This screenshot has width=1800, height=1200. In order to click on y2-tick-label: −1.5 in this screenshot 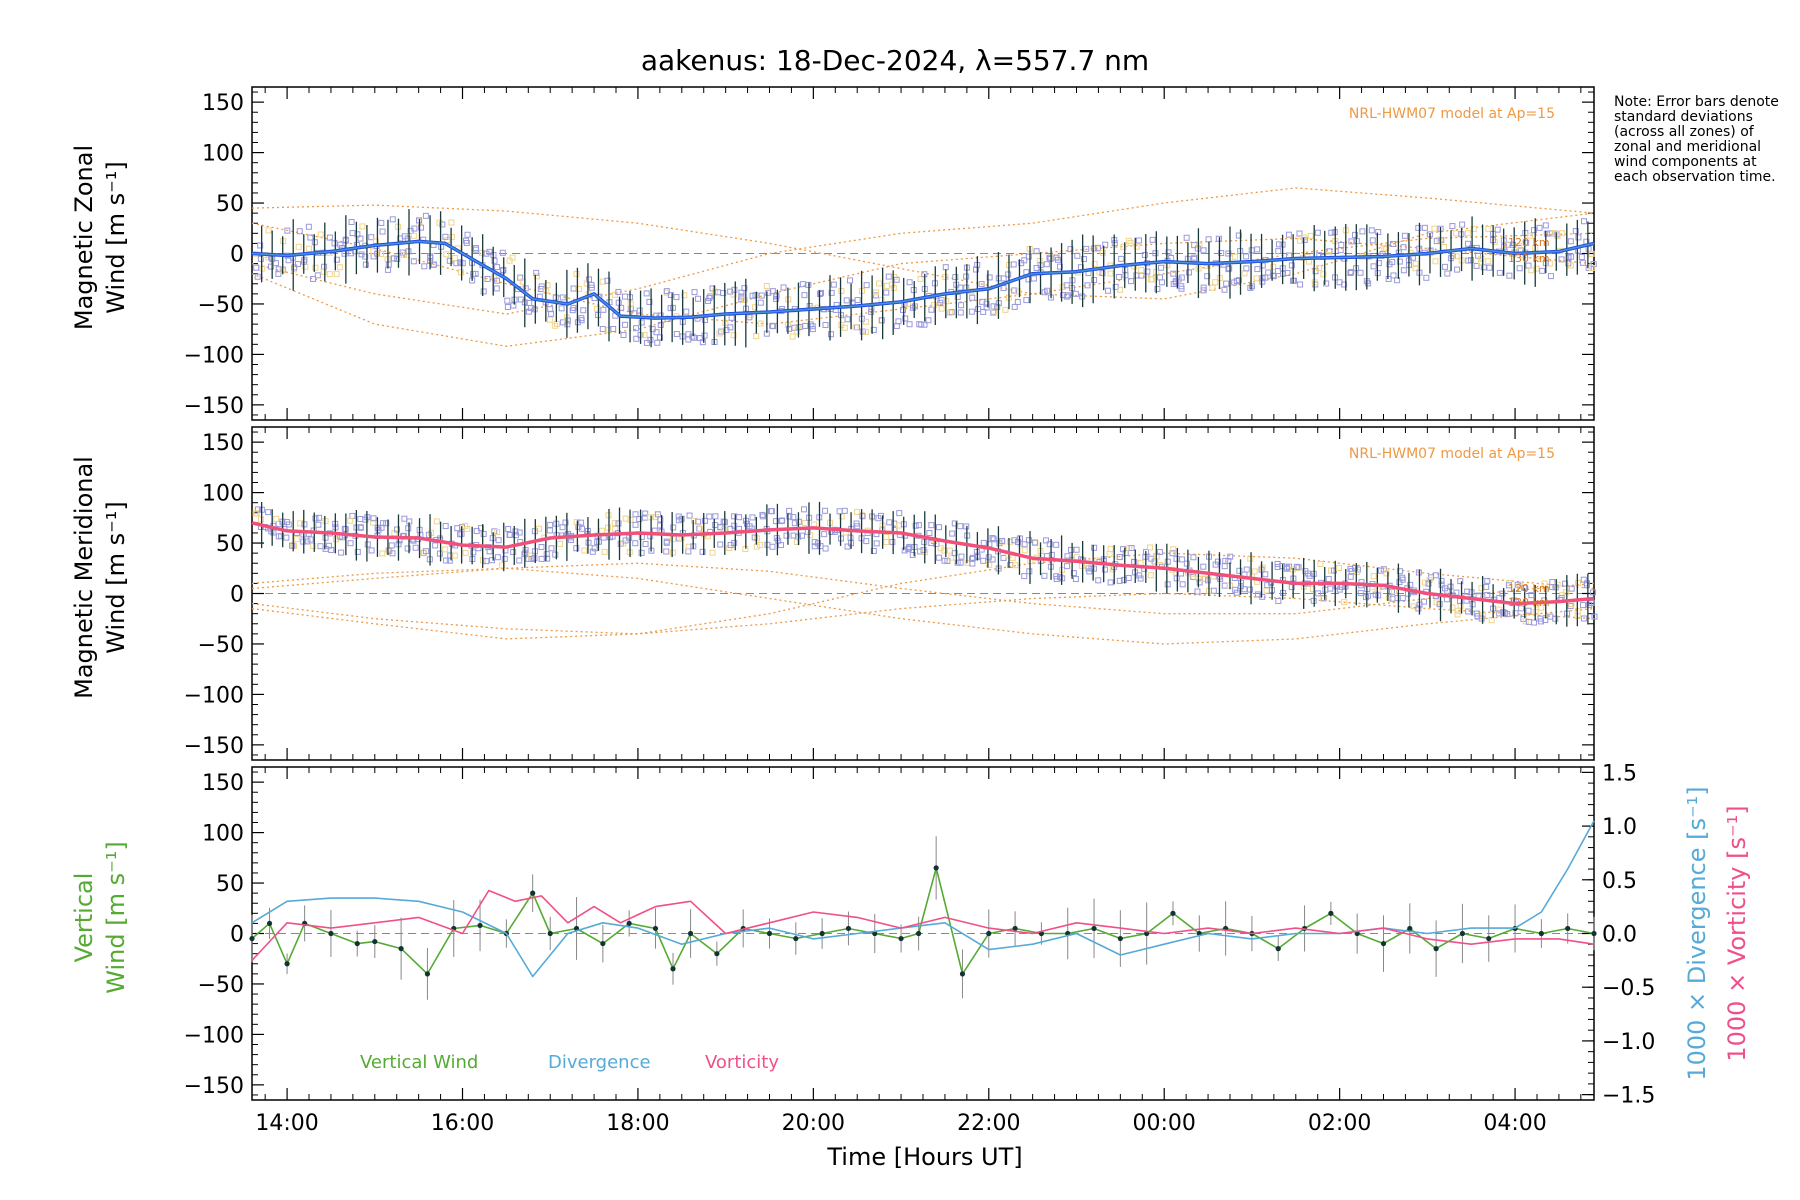, I will do `click(1628, 1096)`.